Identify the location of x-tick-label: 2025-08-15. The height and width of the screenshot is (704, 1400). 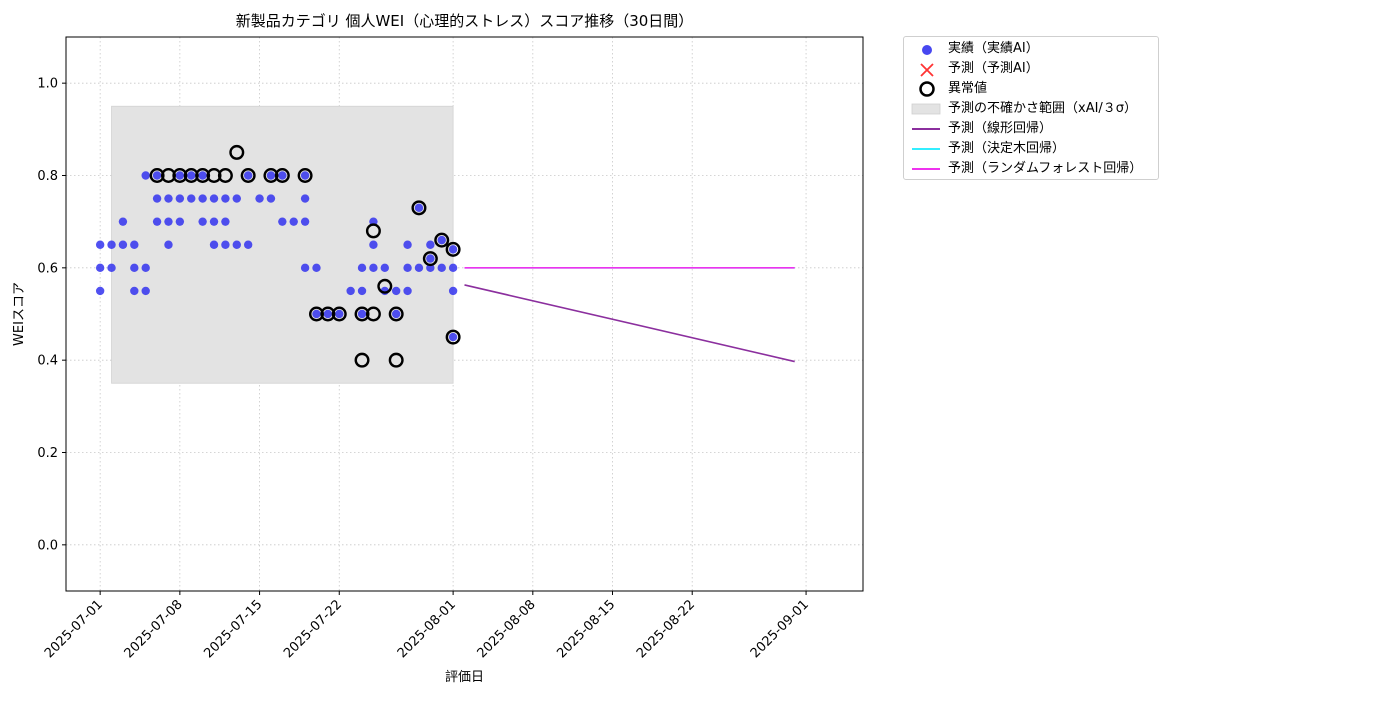
(586, 629).